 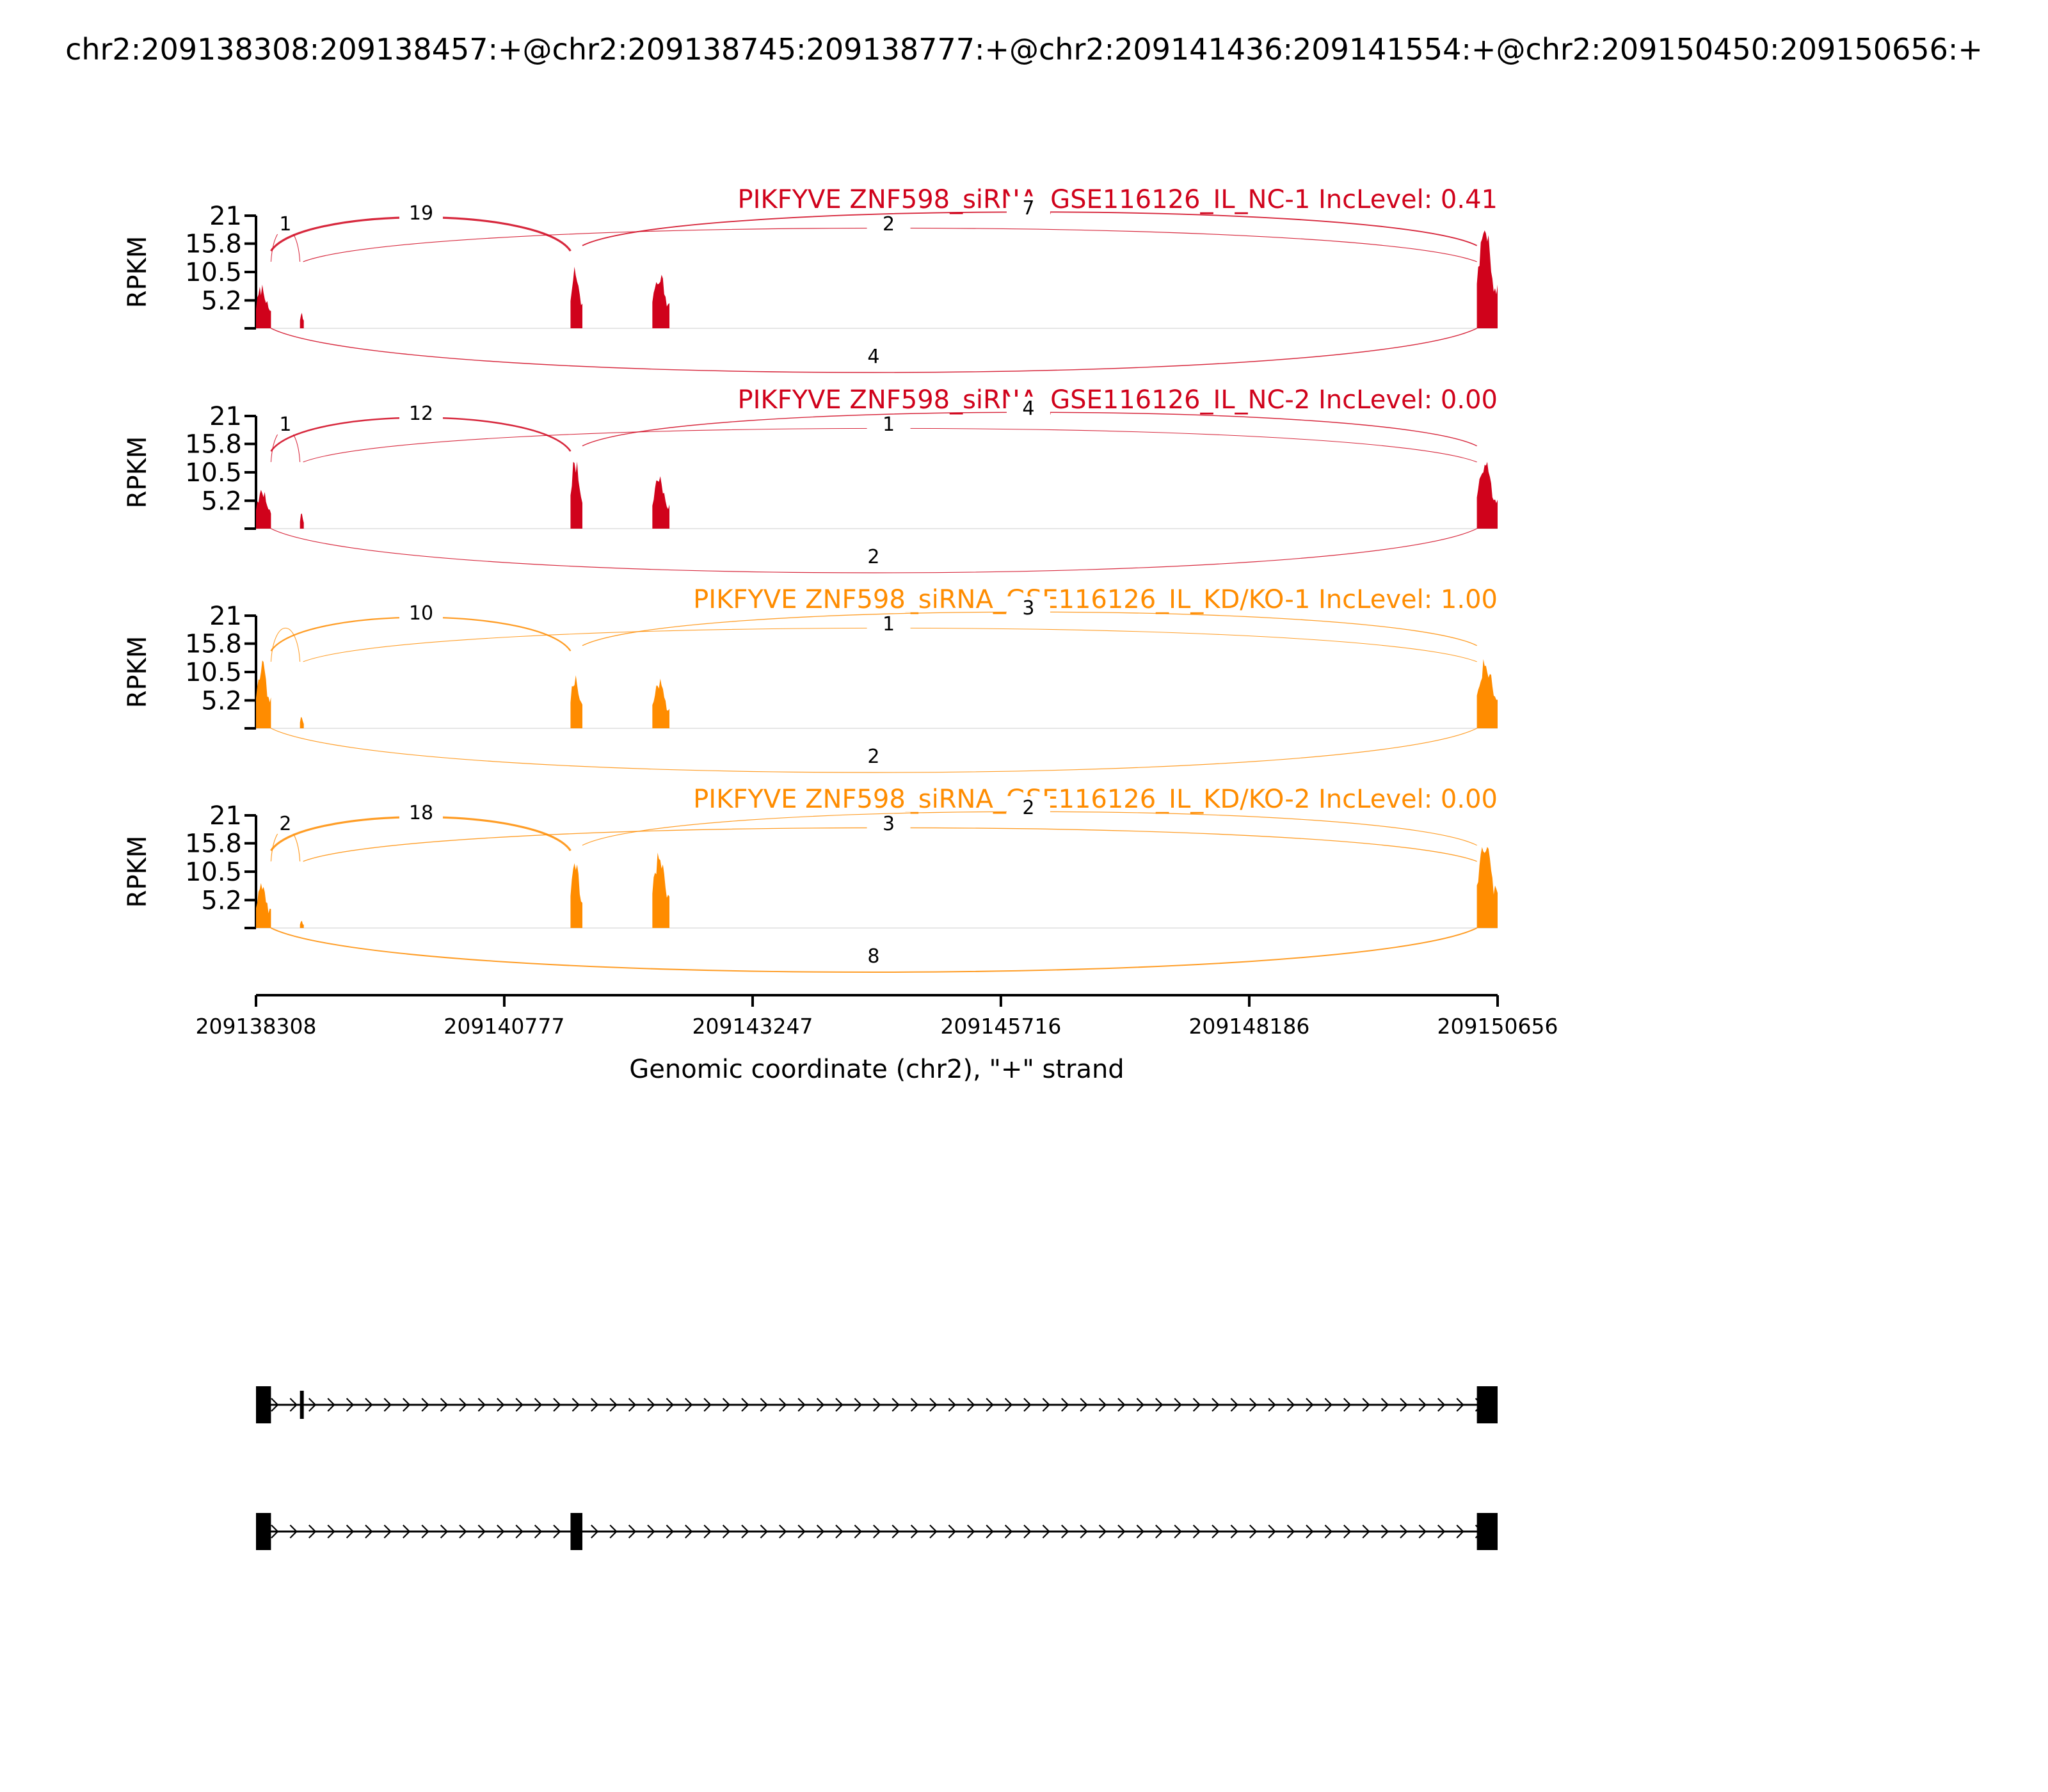 I want to click on isoform-tracks, so click(x=877, y=1468).